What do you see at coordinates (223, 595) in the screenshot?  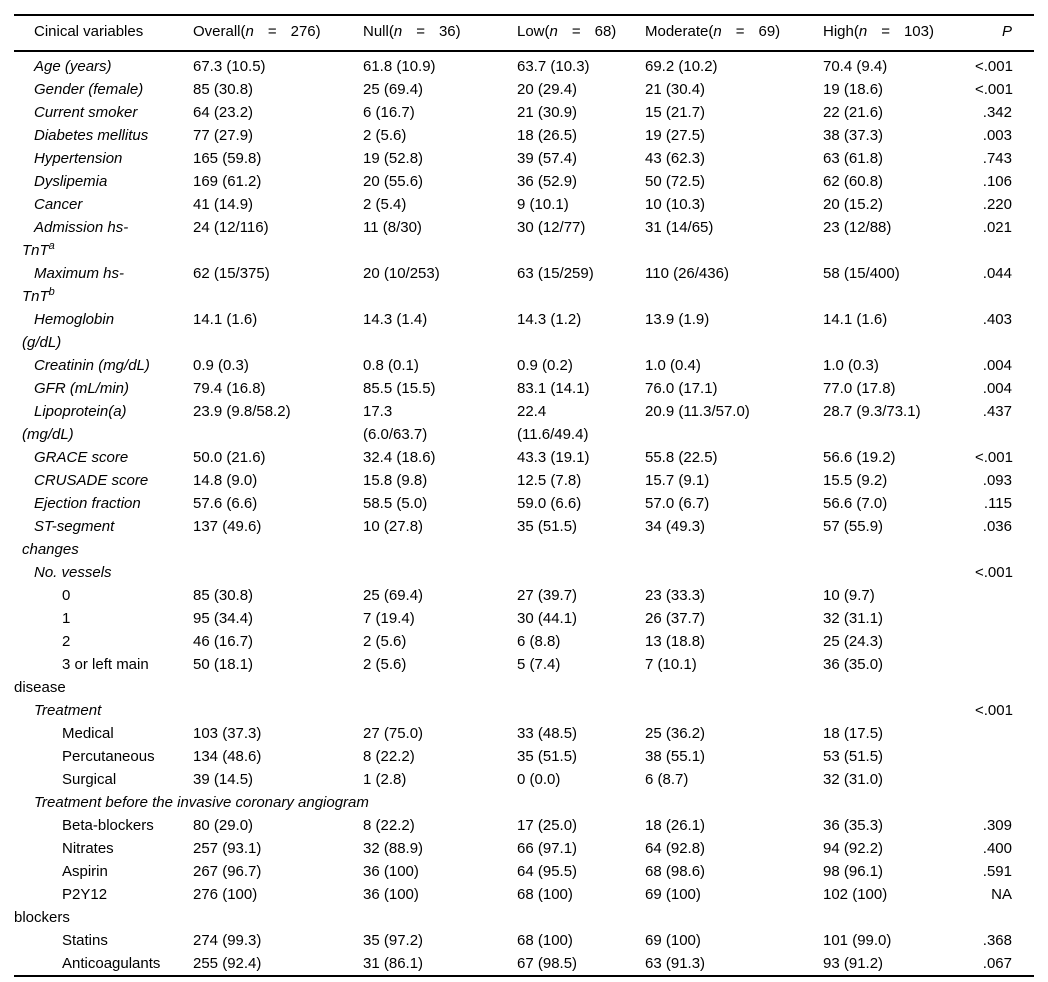 I see `value-cell: 85 (30.8)` at bounding box center [223, 595].